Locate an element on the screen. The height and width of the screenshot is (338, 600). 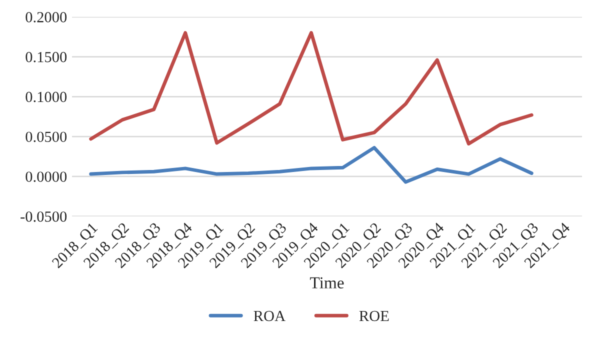
legend-label: ROA is located at coordinates (270, 316).